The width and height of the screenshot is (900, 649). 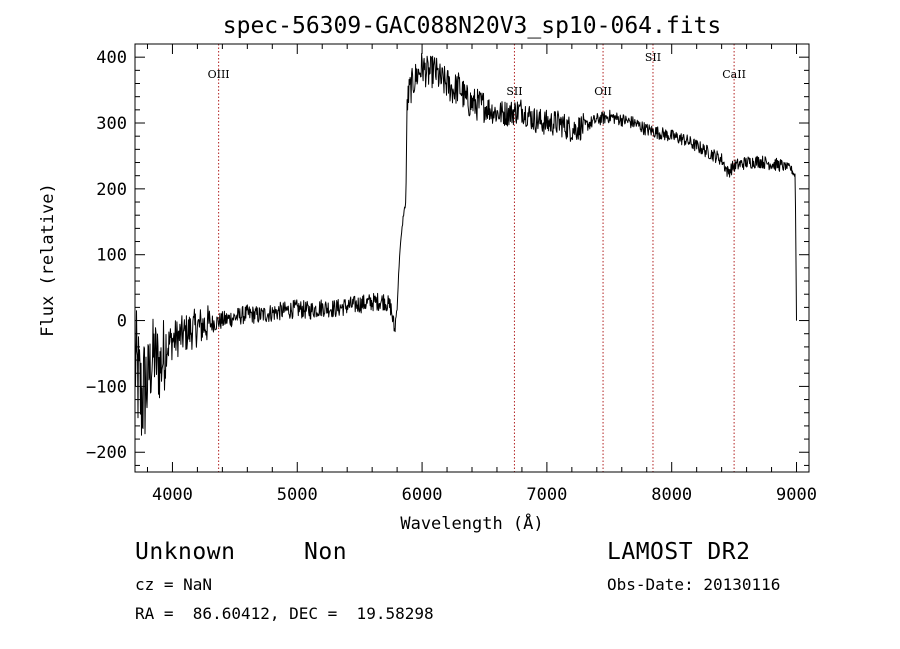 I want to click on x-tick-label: 7000, so click(x=546, y=495).